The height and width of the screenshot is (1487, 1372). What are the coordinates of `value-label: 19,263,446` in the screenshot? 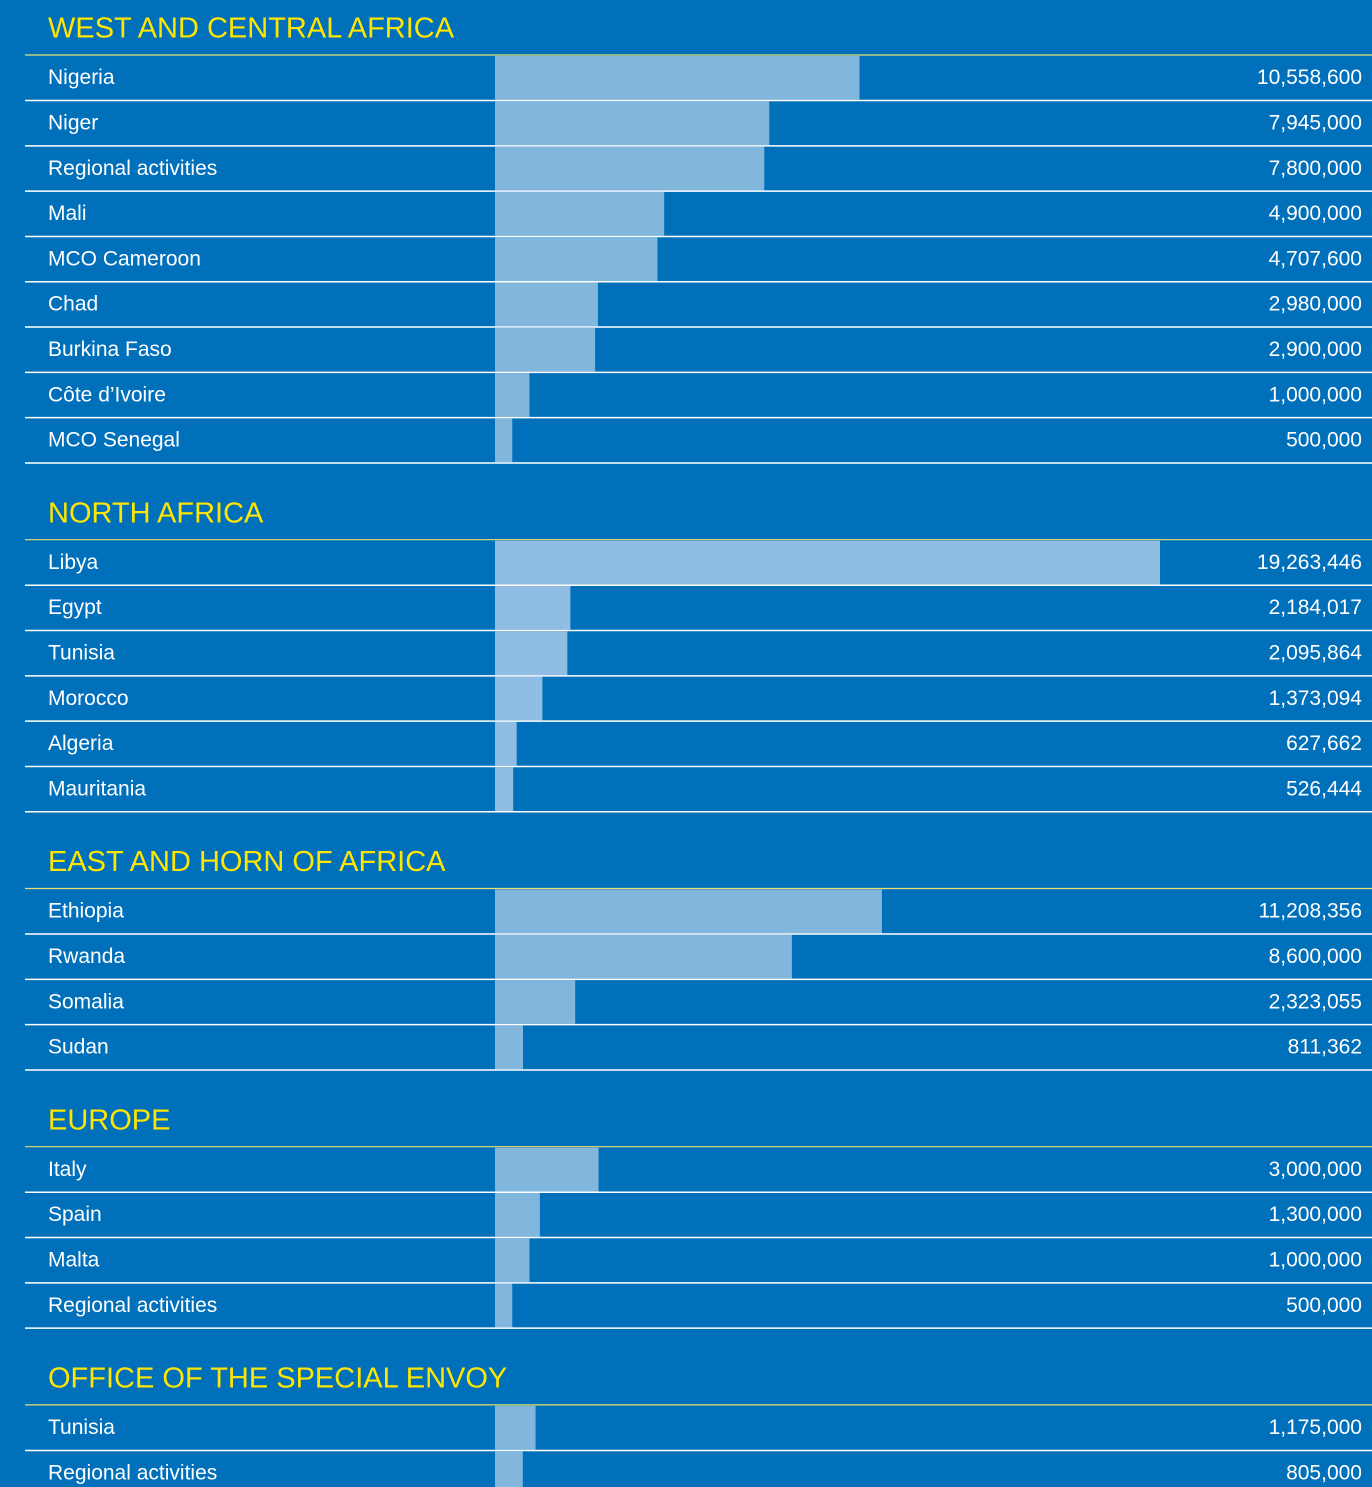 It's located at (1309, 562).